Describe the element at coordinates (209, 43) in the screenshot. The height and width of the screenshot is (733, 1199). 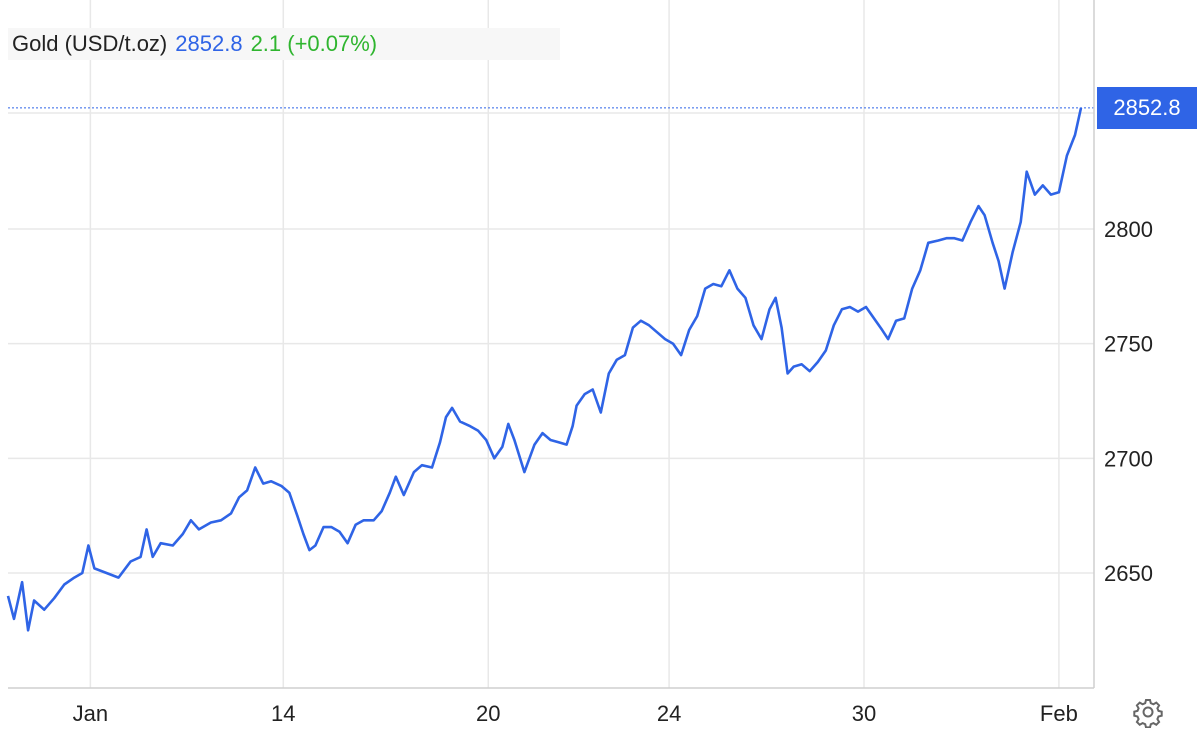
I see `current-price: 2852.8` at that location.